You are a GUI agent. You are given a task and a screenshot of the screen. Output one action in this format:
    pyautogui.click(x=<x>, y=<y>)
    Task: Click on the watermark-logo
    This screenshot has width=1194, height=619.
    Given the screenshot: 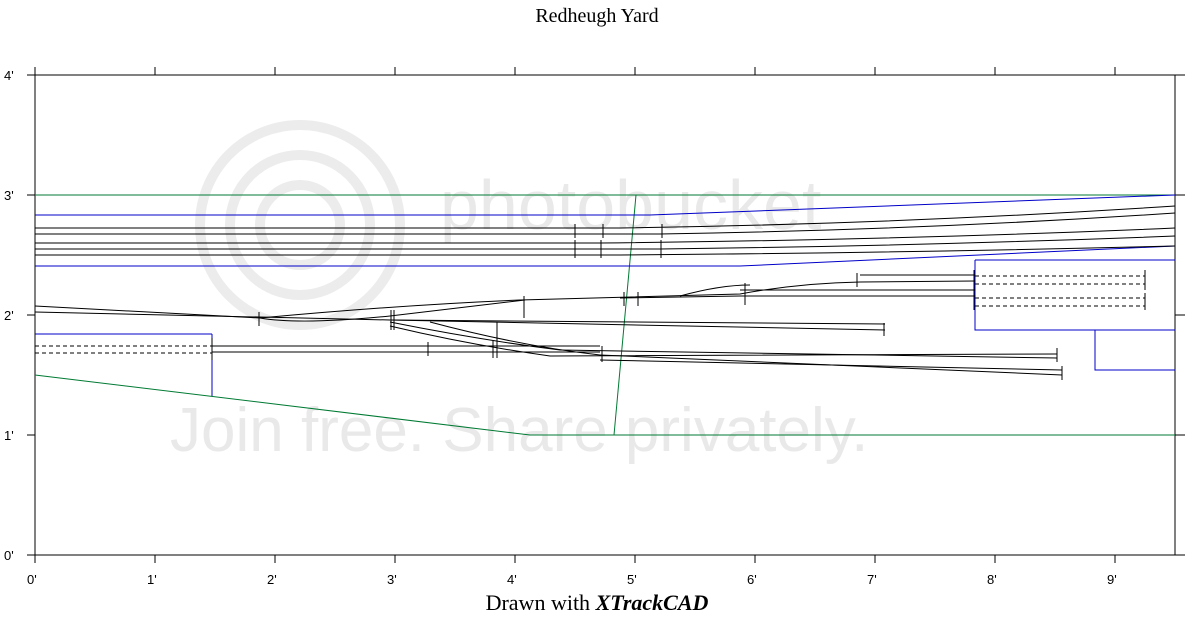 What is the action you would take?
    pyautogui.click(x=300, y=225)
    